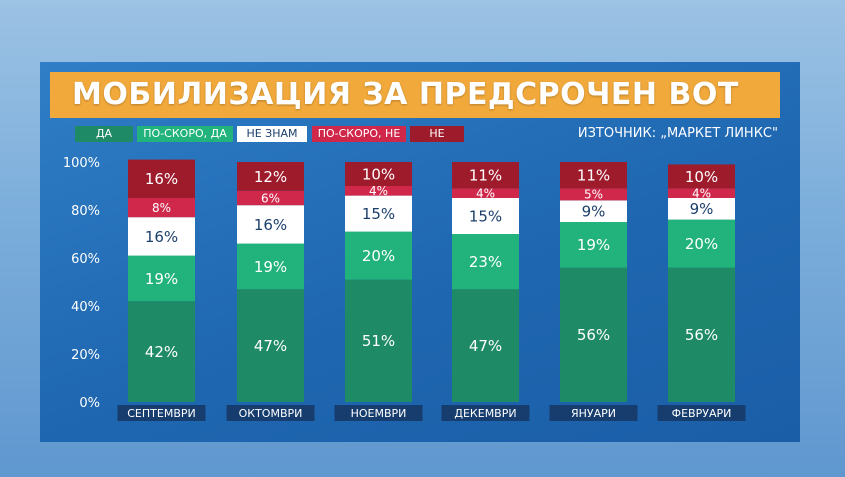  I want to click on y-tick-label: 0%, so click(89, 403).